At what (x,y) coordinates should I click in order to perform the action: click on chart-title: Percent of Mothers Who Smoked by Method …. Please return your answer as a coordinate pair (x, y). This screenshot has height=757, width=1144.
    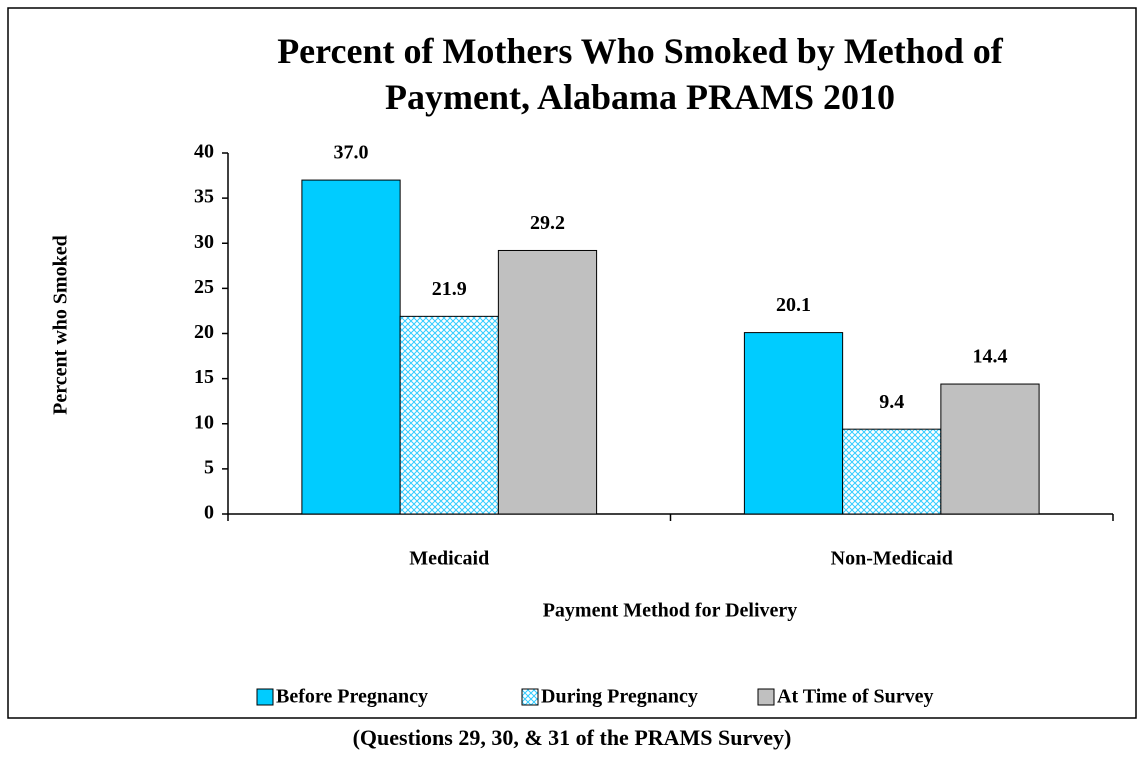
    Looking at the image, I should click on (640, 74).